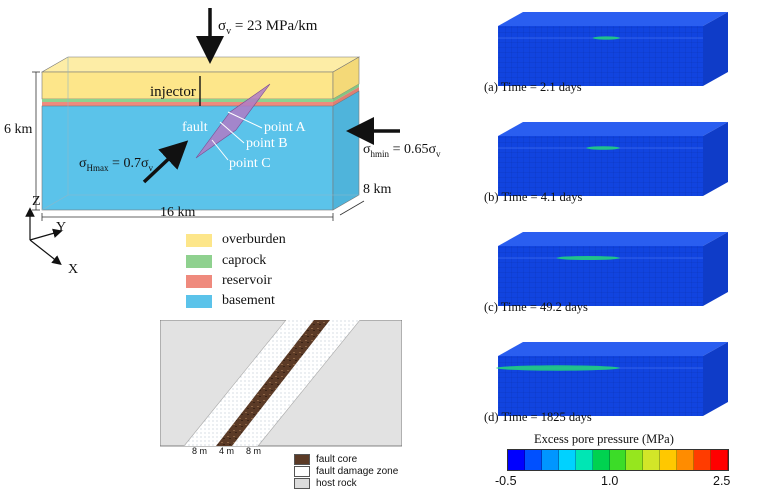  I want to click on axis-x-label: X, so click(73, 269).